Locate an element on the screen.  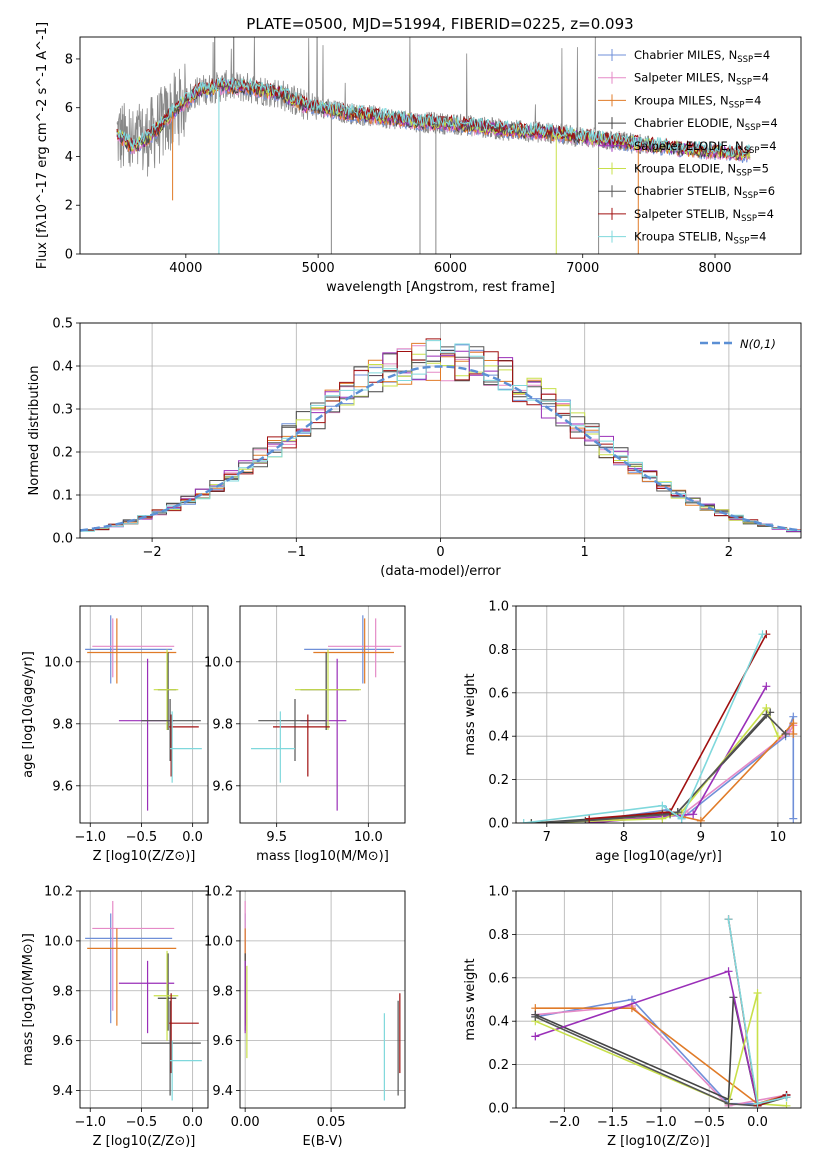
y-tick-label: 9.4 is located at coordinates (62, 1091).